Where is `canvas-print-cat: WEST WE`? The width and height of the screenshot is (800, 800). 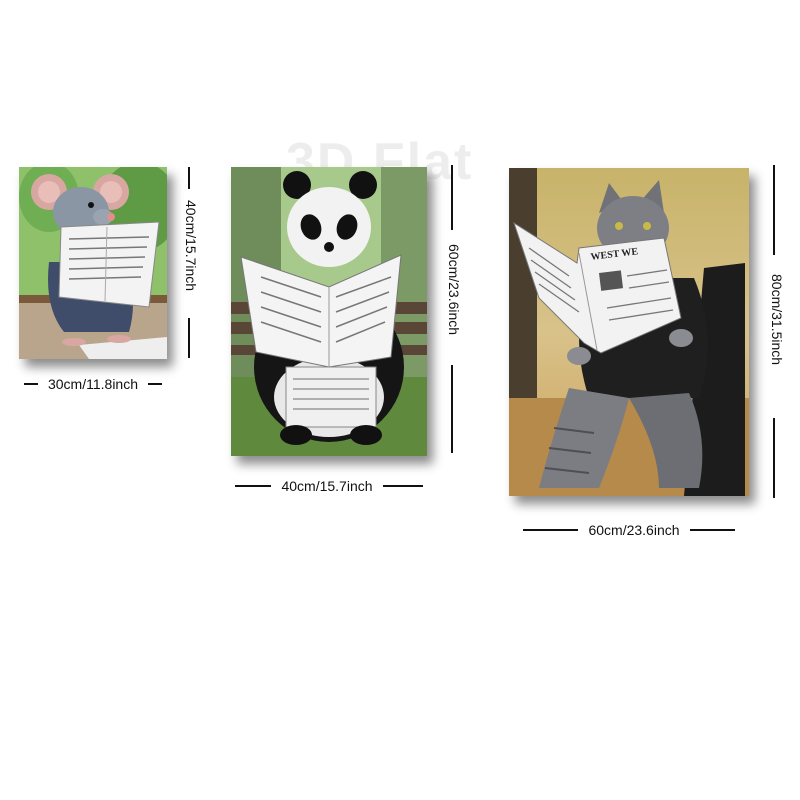 canvas-print-cat: WEST WE is located at coordinates (629, 332).